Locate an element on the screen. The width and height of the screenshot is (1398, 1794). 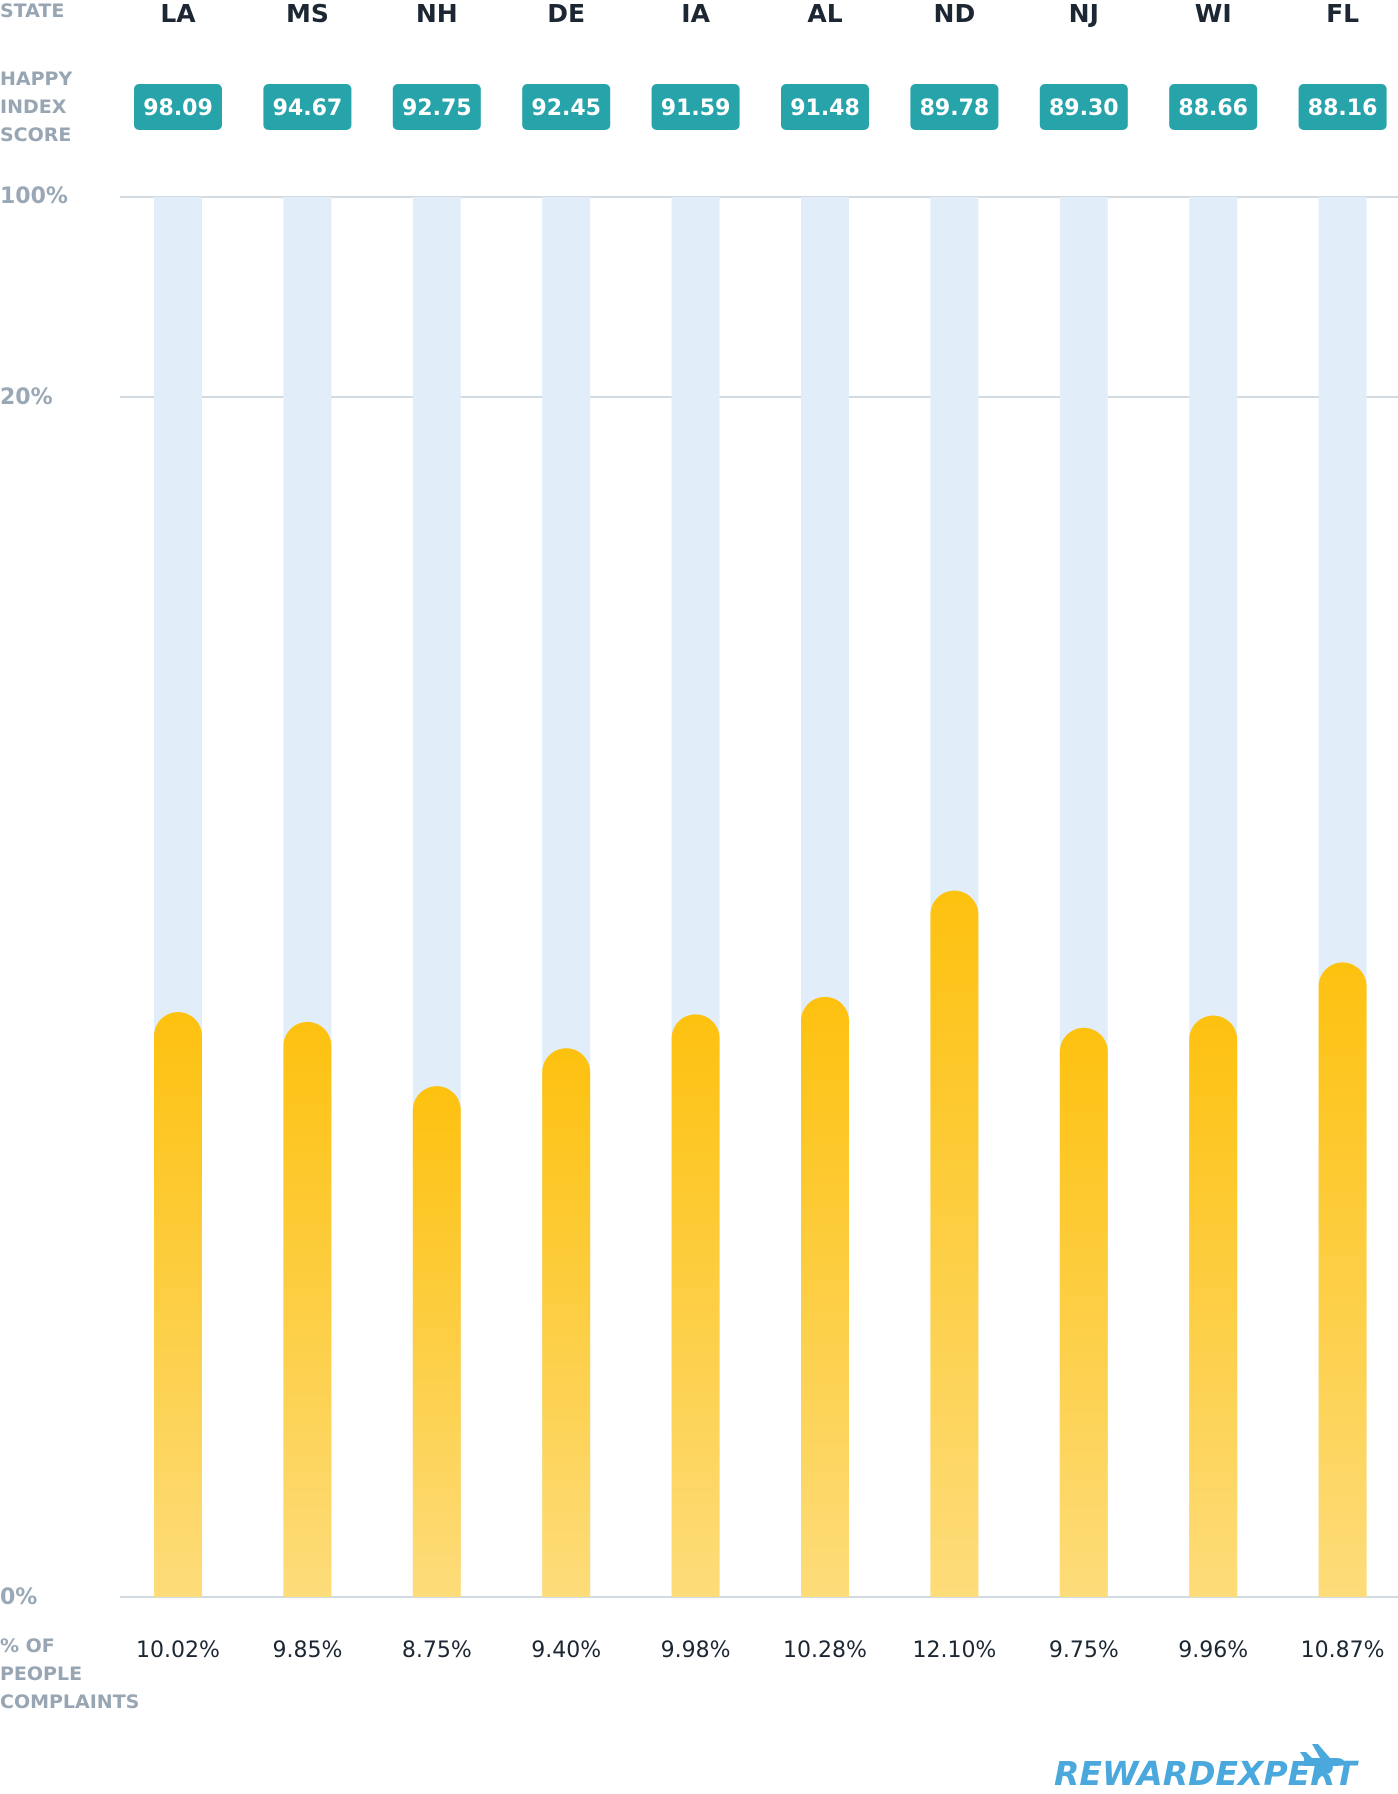
y-tick-bottom: 0% is located at coordinates (18, 1597).